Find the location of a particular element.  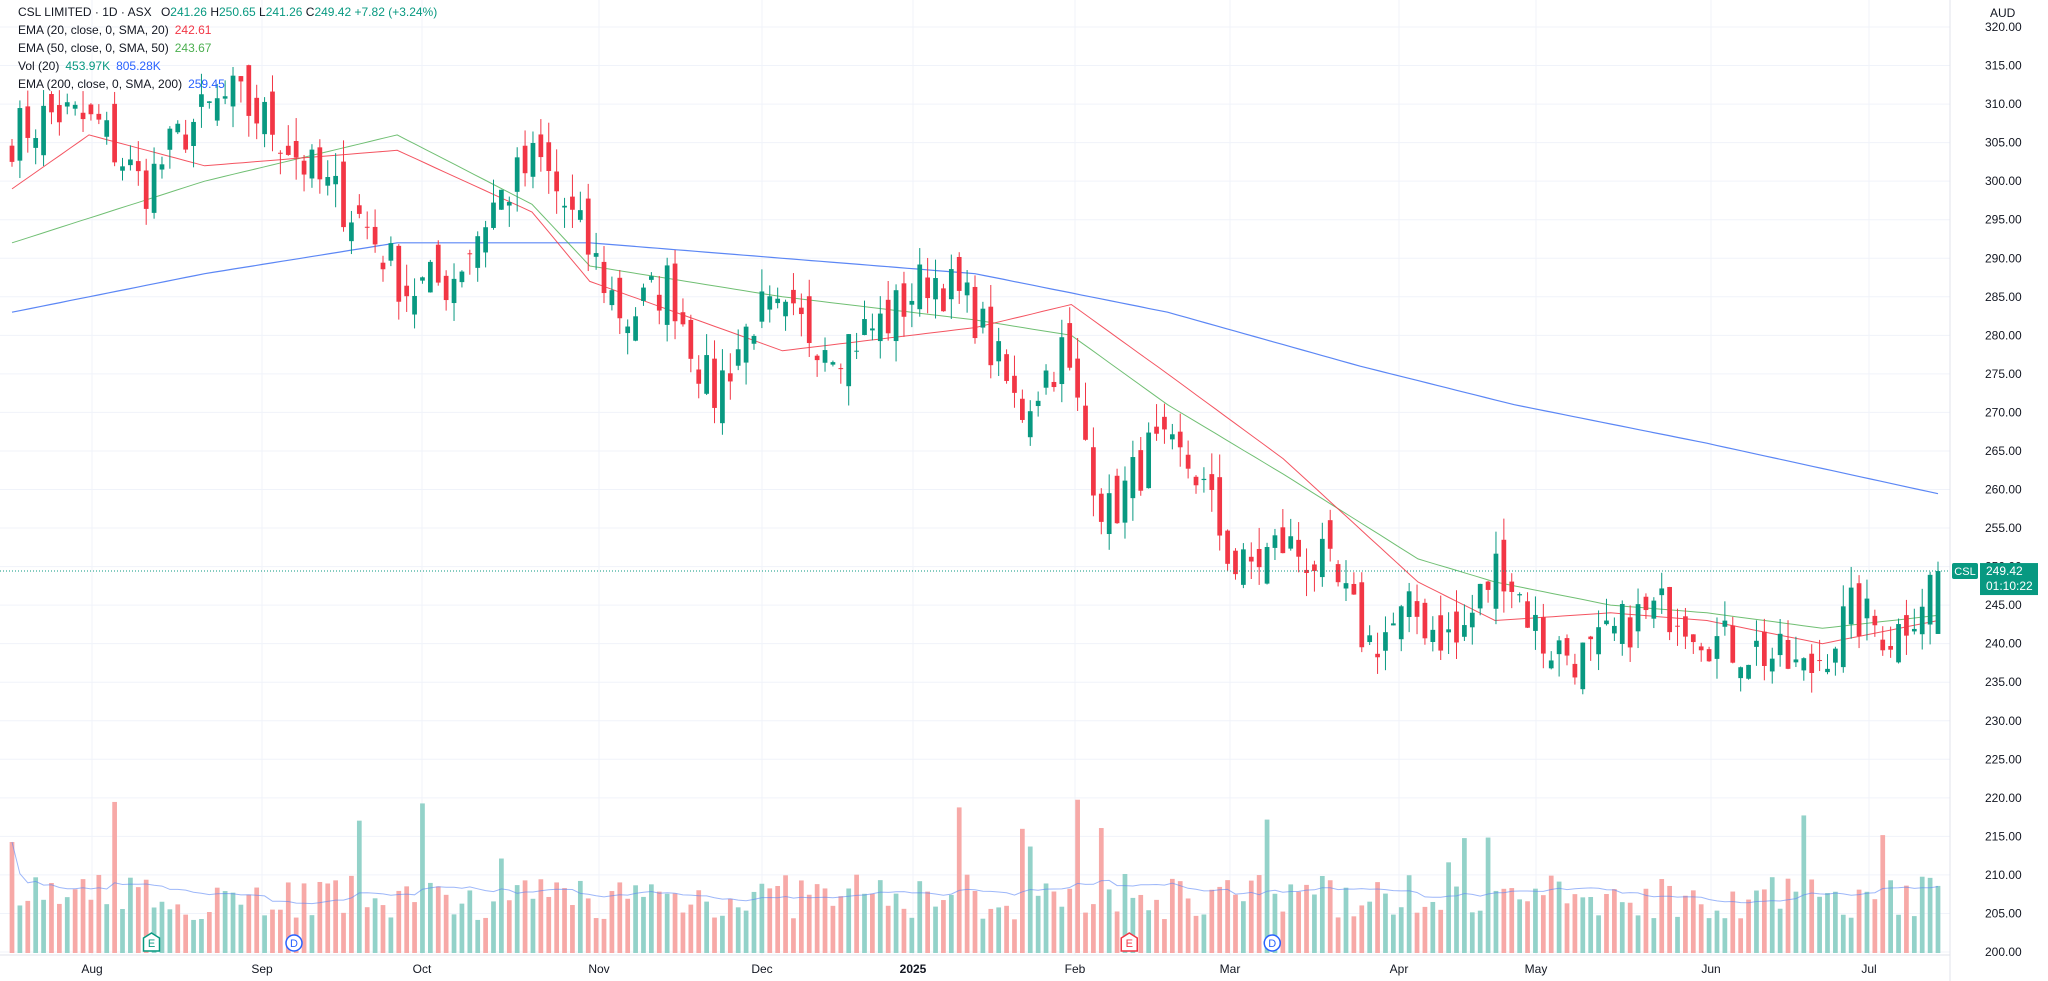

volume-average-value: 805.28K is located at coordinates (138, 66).